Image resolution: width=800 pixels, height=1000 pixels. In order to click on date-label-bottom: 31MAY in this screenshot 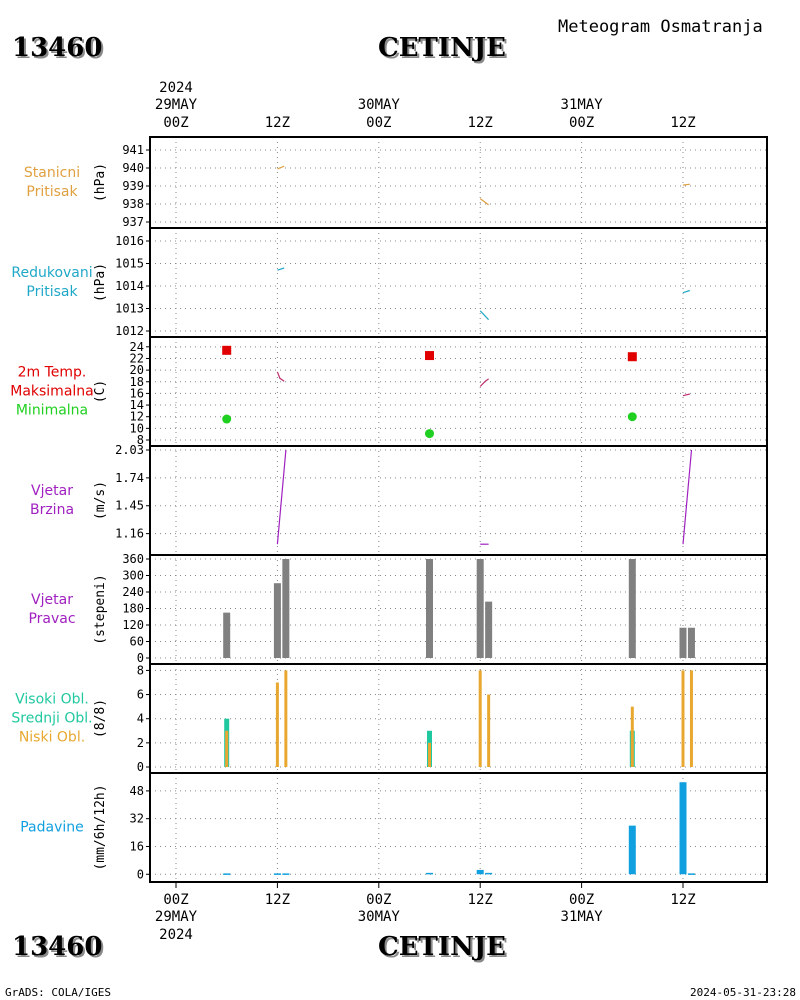, I will do `click(582, 917)`.